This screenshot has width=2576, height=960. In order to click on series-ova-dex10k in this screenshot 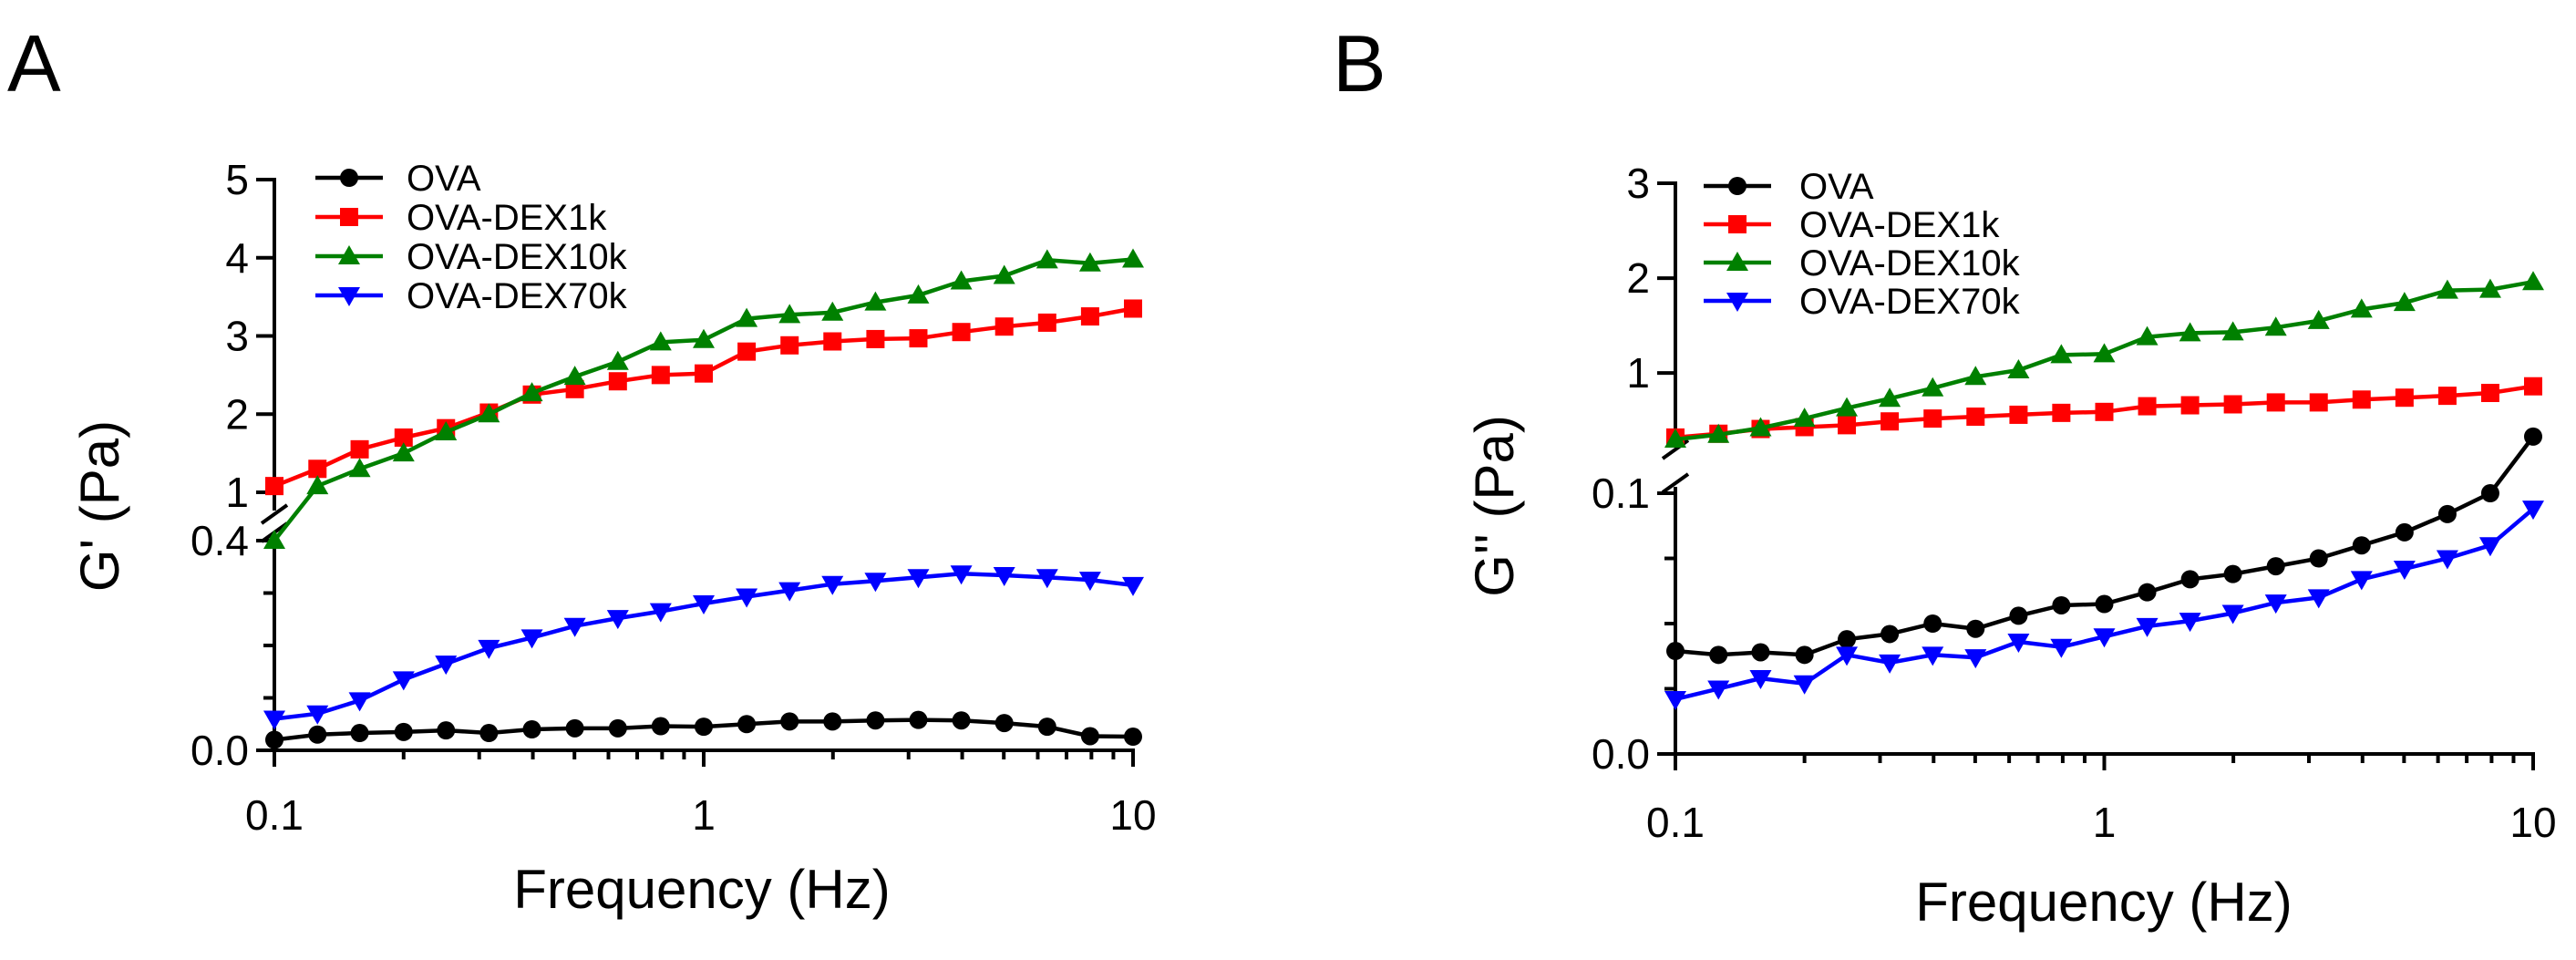, I will do `click(703, 398)`.